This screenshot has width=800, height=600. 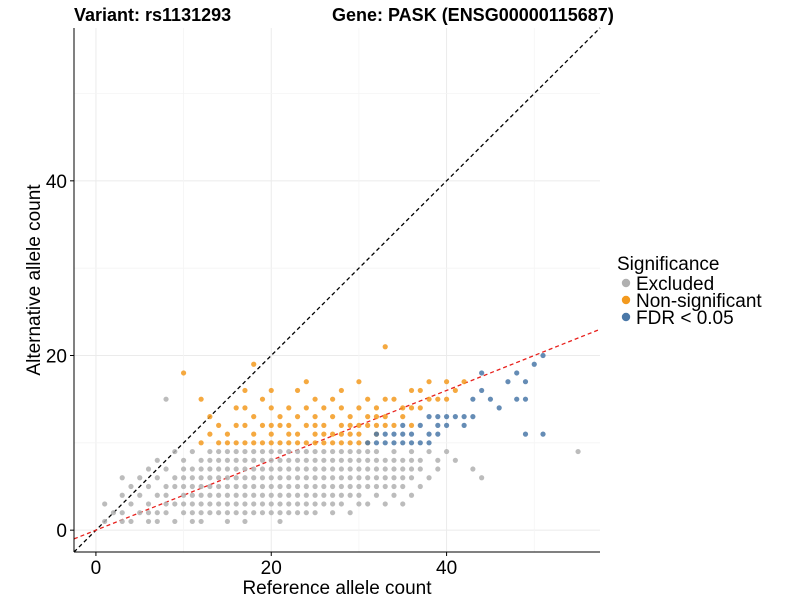 I want to click on legend-marker-fdr, so click(x=626, y=317).